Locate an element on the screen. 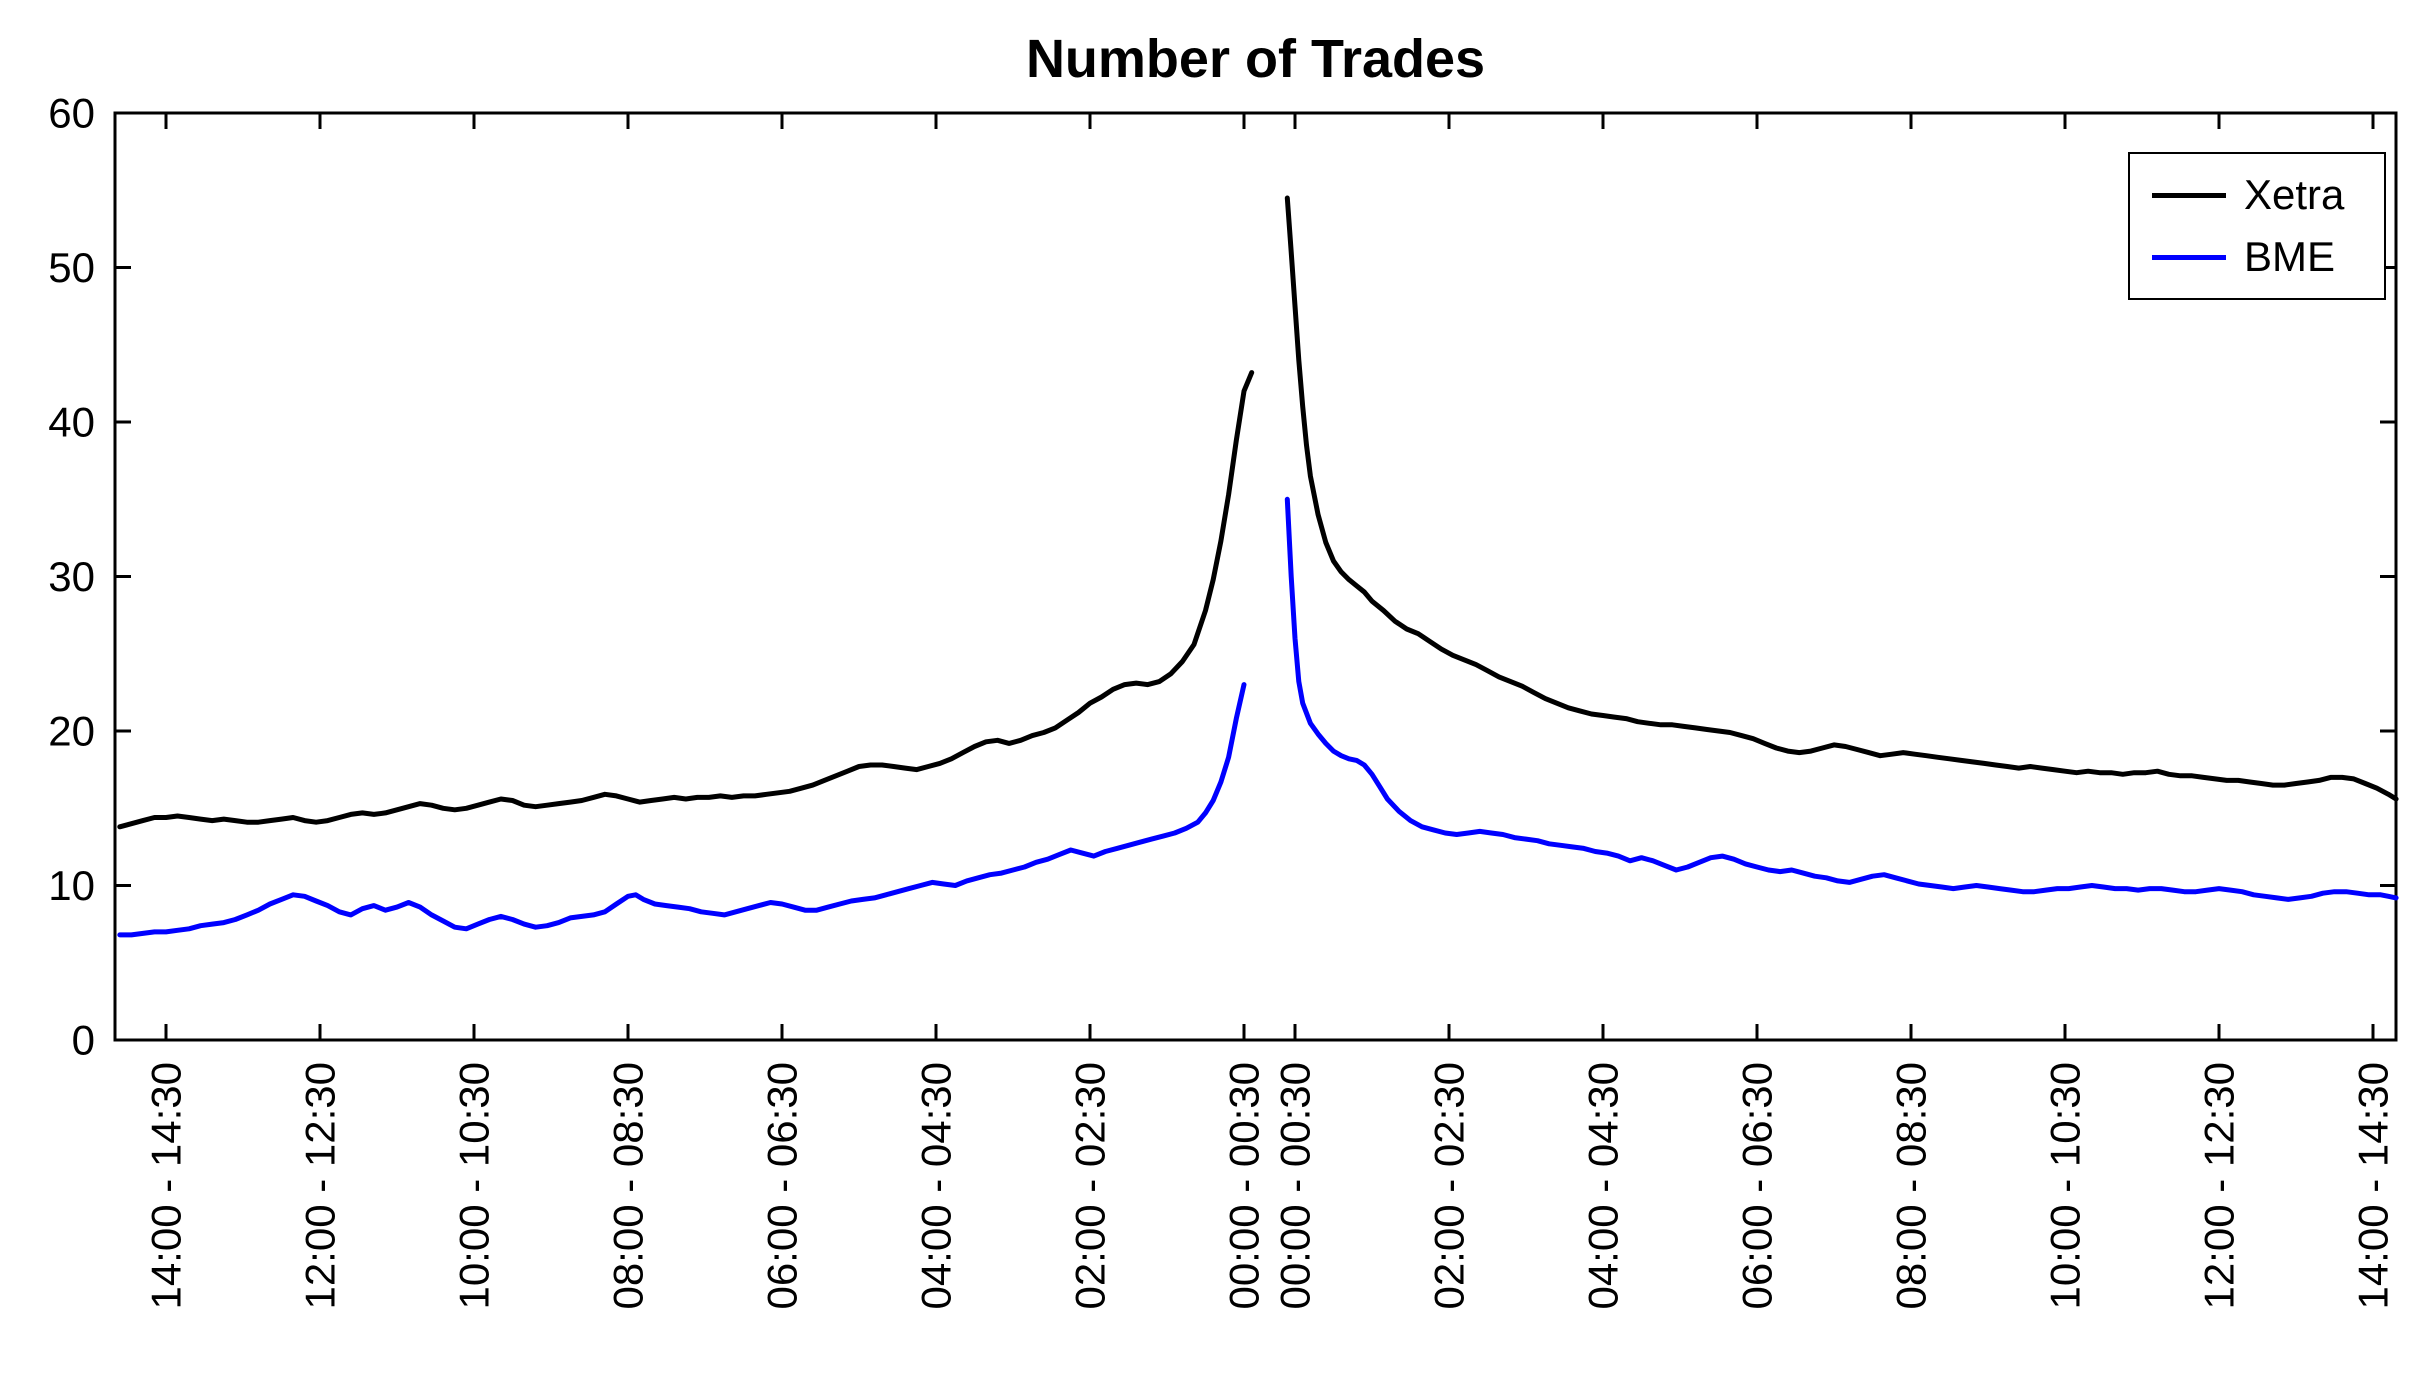 This screenshot has width=2432, height=1391. legend-line-sample-xetra is located at coordinates (2189, 195).